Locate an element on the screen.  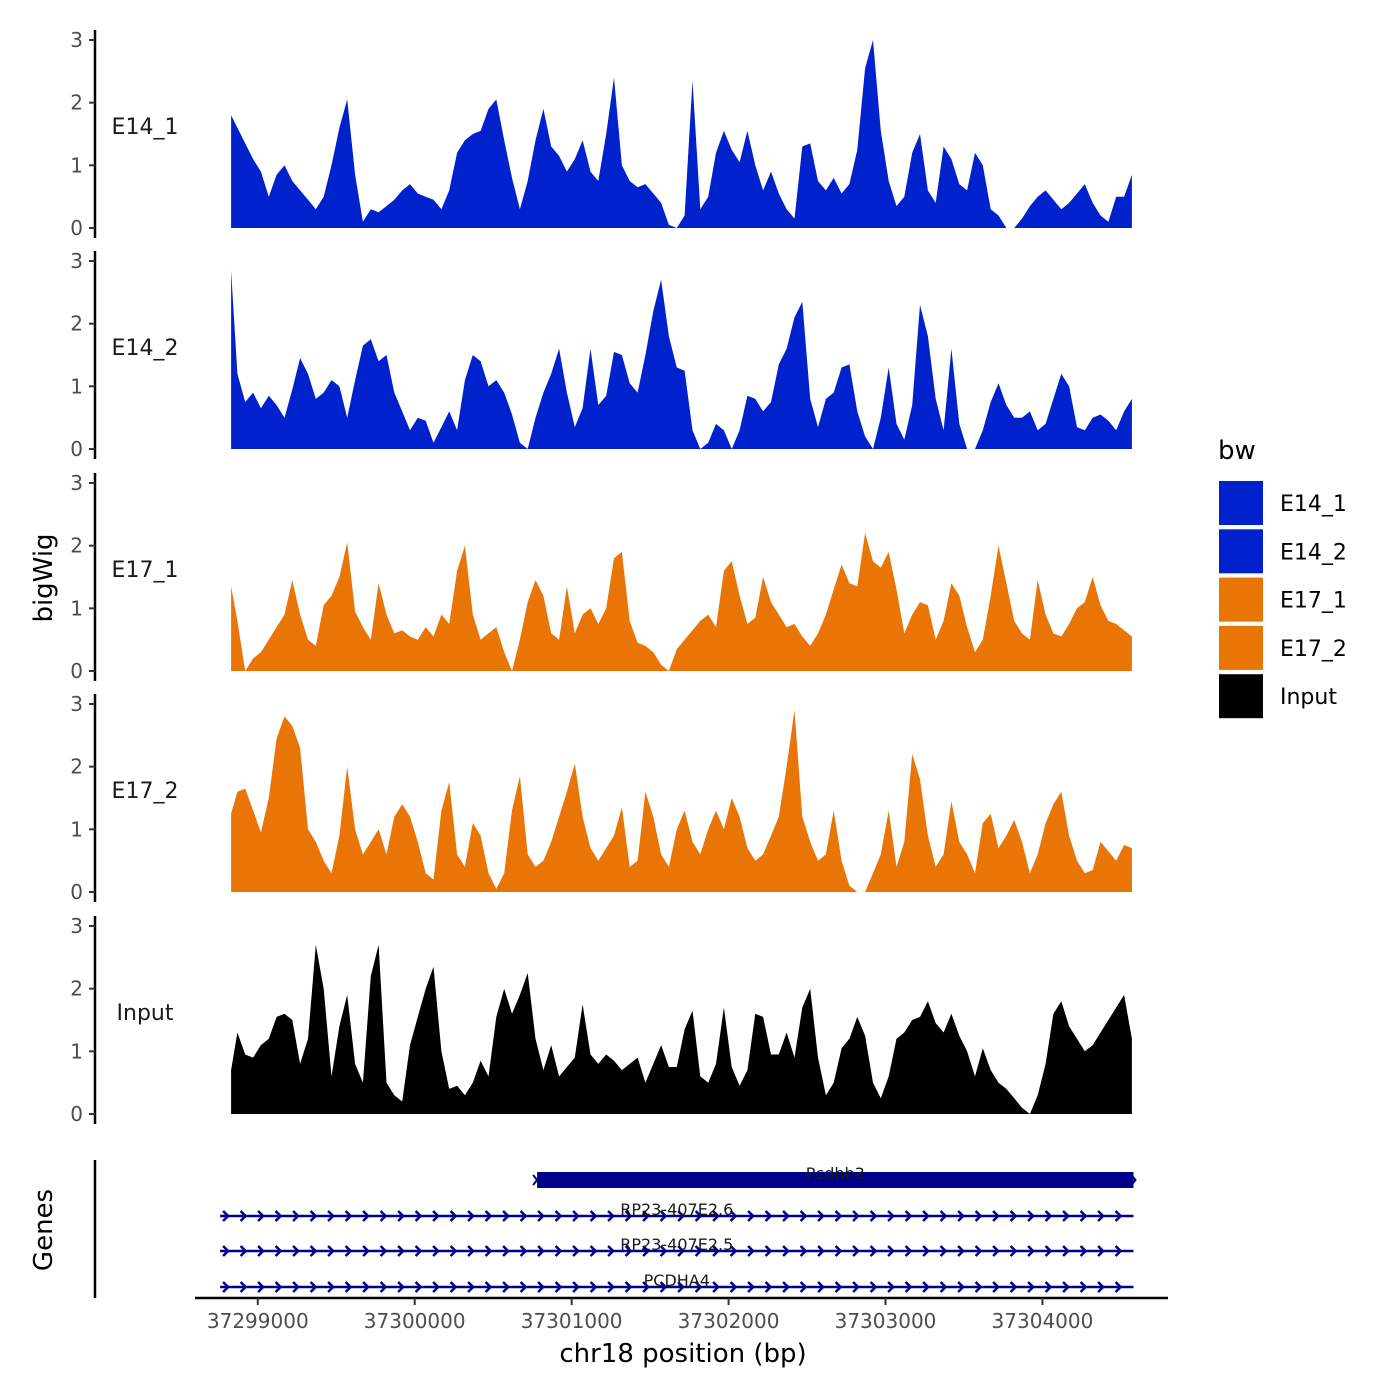
track-e17_1: 0 1 2 3 E17_1 is located at coordinates (601, 577).